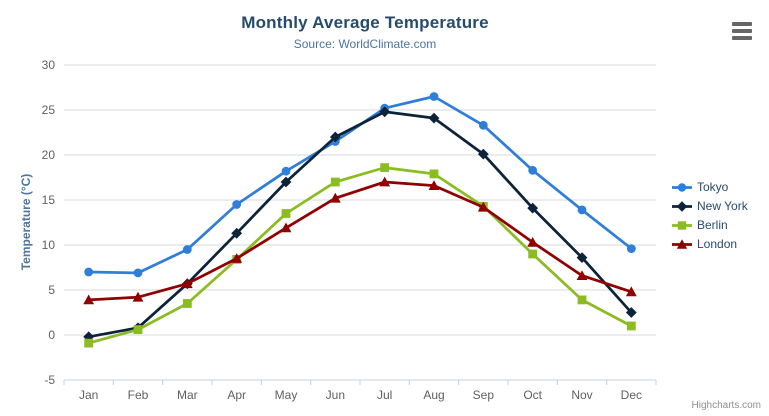 The width and height of the screenshot is (769, 416). What do you see at coordinates (49, 65) in the screenshot?
I see `svg-text: 30` at bounding box center [49, 65].